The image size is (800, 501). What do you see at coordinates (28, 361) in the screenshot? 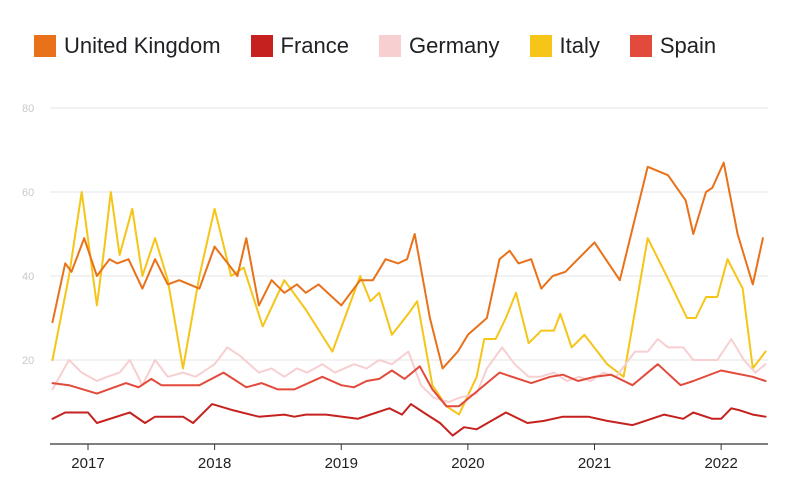
I see `y-tick-label: 20` at bounding box center [28, 361].